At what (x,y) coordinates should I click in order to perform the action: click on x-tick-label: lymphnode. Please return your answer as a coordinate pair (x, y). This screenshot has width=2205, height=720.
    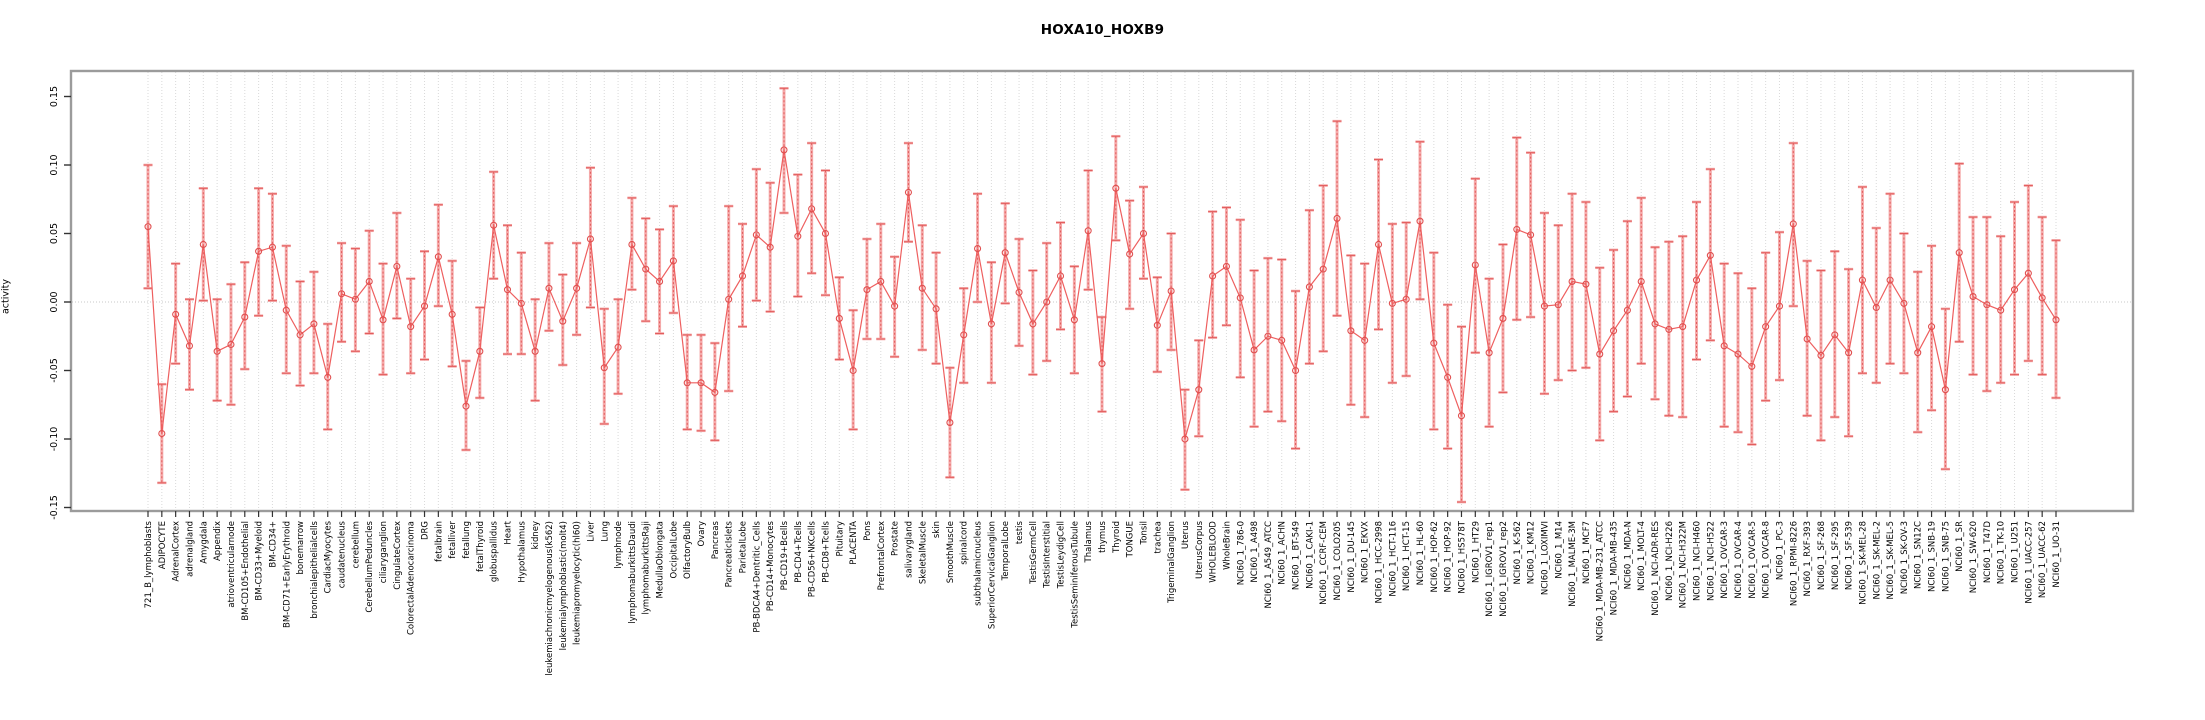
    Looking at the image, I should click on (619, 545).